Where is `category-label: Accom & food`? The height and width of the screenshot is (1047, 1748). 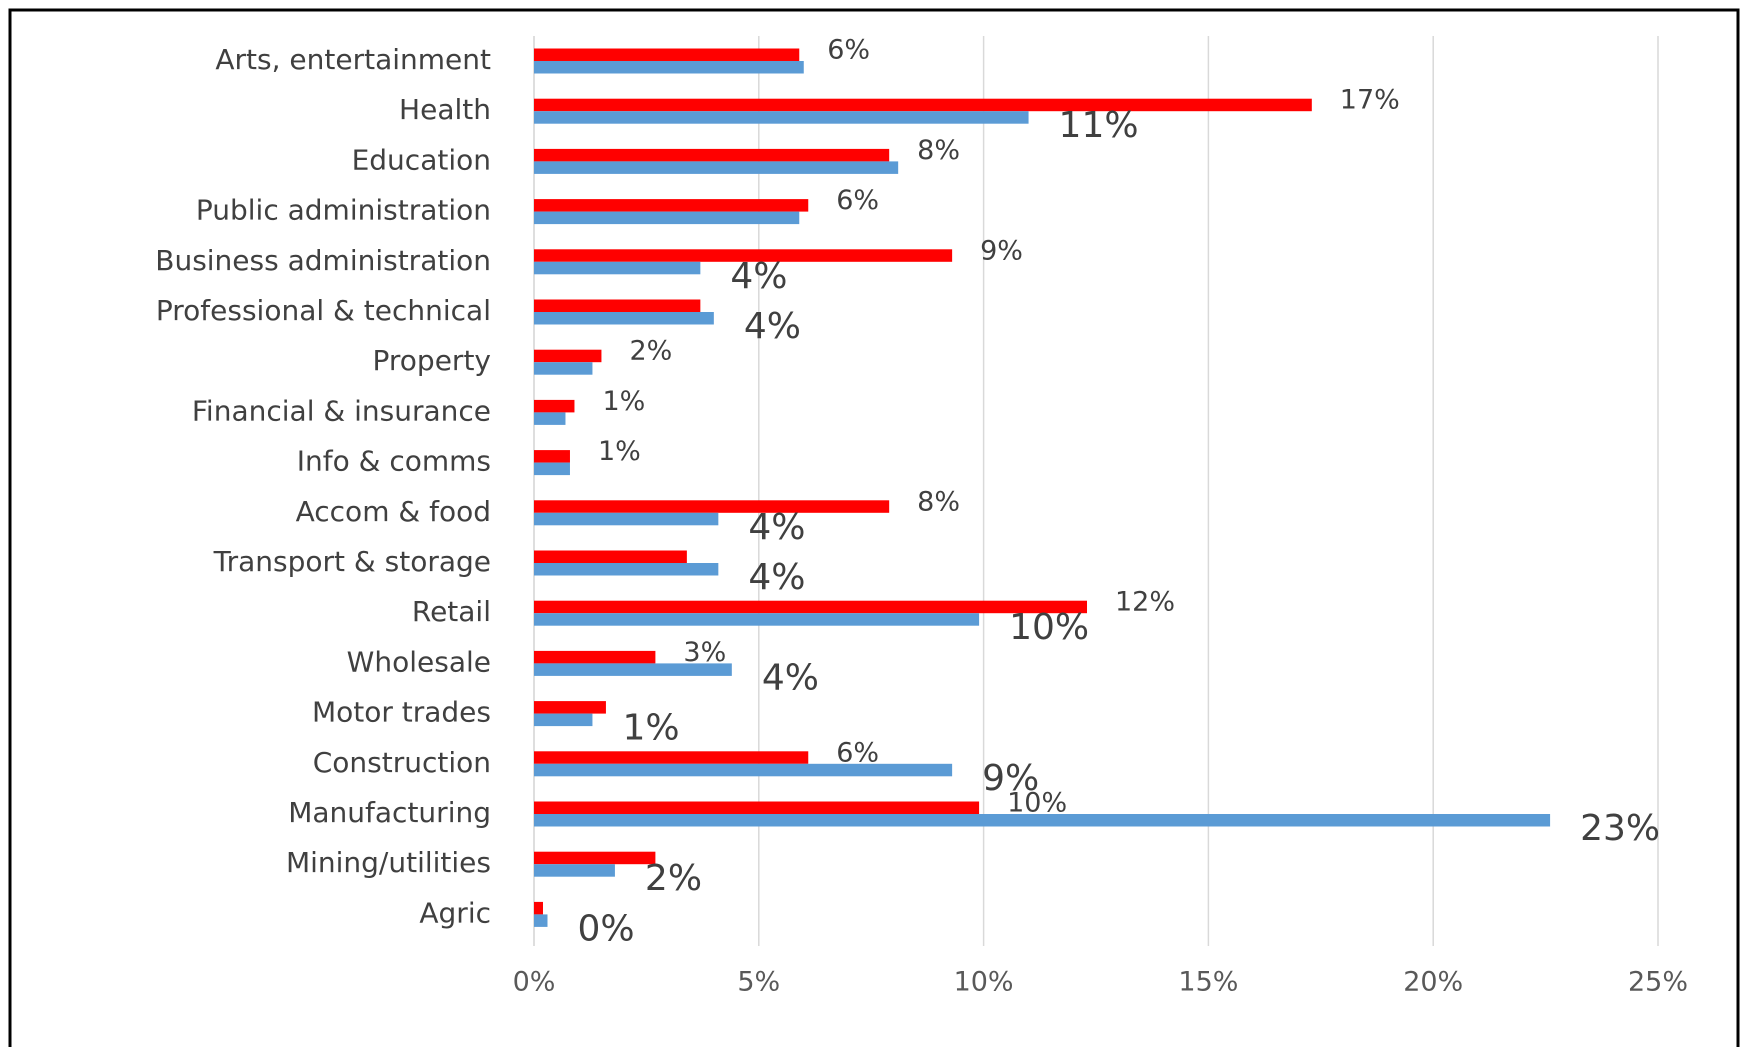
category-label: Accom & food is located at coordinates (393, 511).